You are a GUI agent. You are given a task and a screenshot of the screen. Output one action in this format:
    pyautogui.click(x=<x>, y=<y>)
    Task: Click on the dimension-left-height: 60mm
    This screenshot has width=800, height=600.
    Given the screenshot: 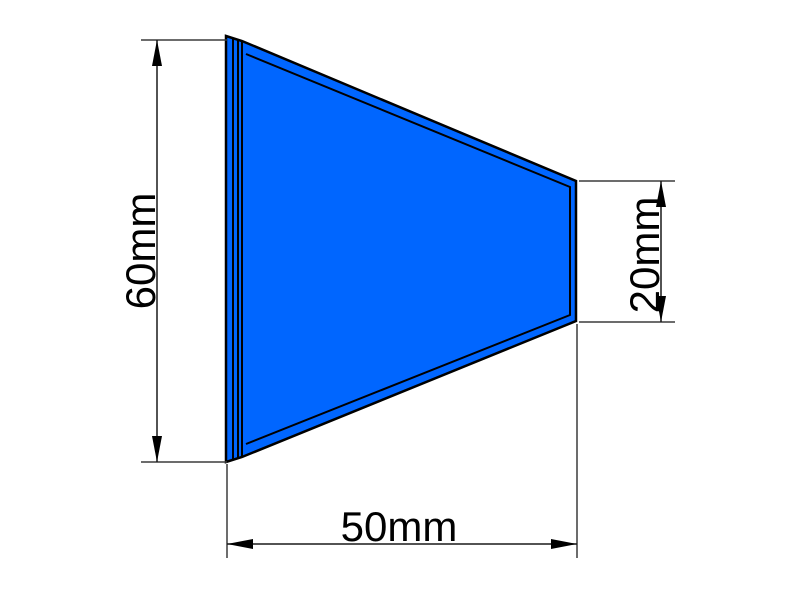 What is the action you would take?
    pyautogui.click(x=172, y=251)
    